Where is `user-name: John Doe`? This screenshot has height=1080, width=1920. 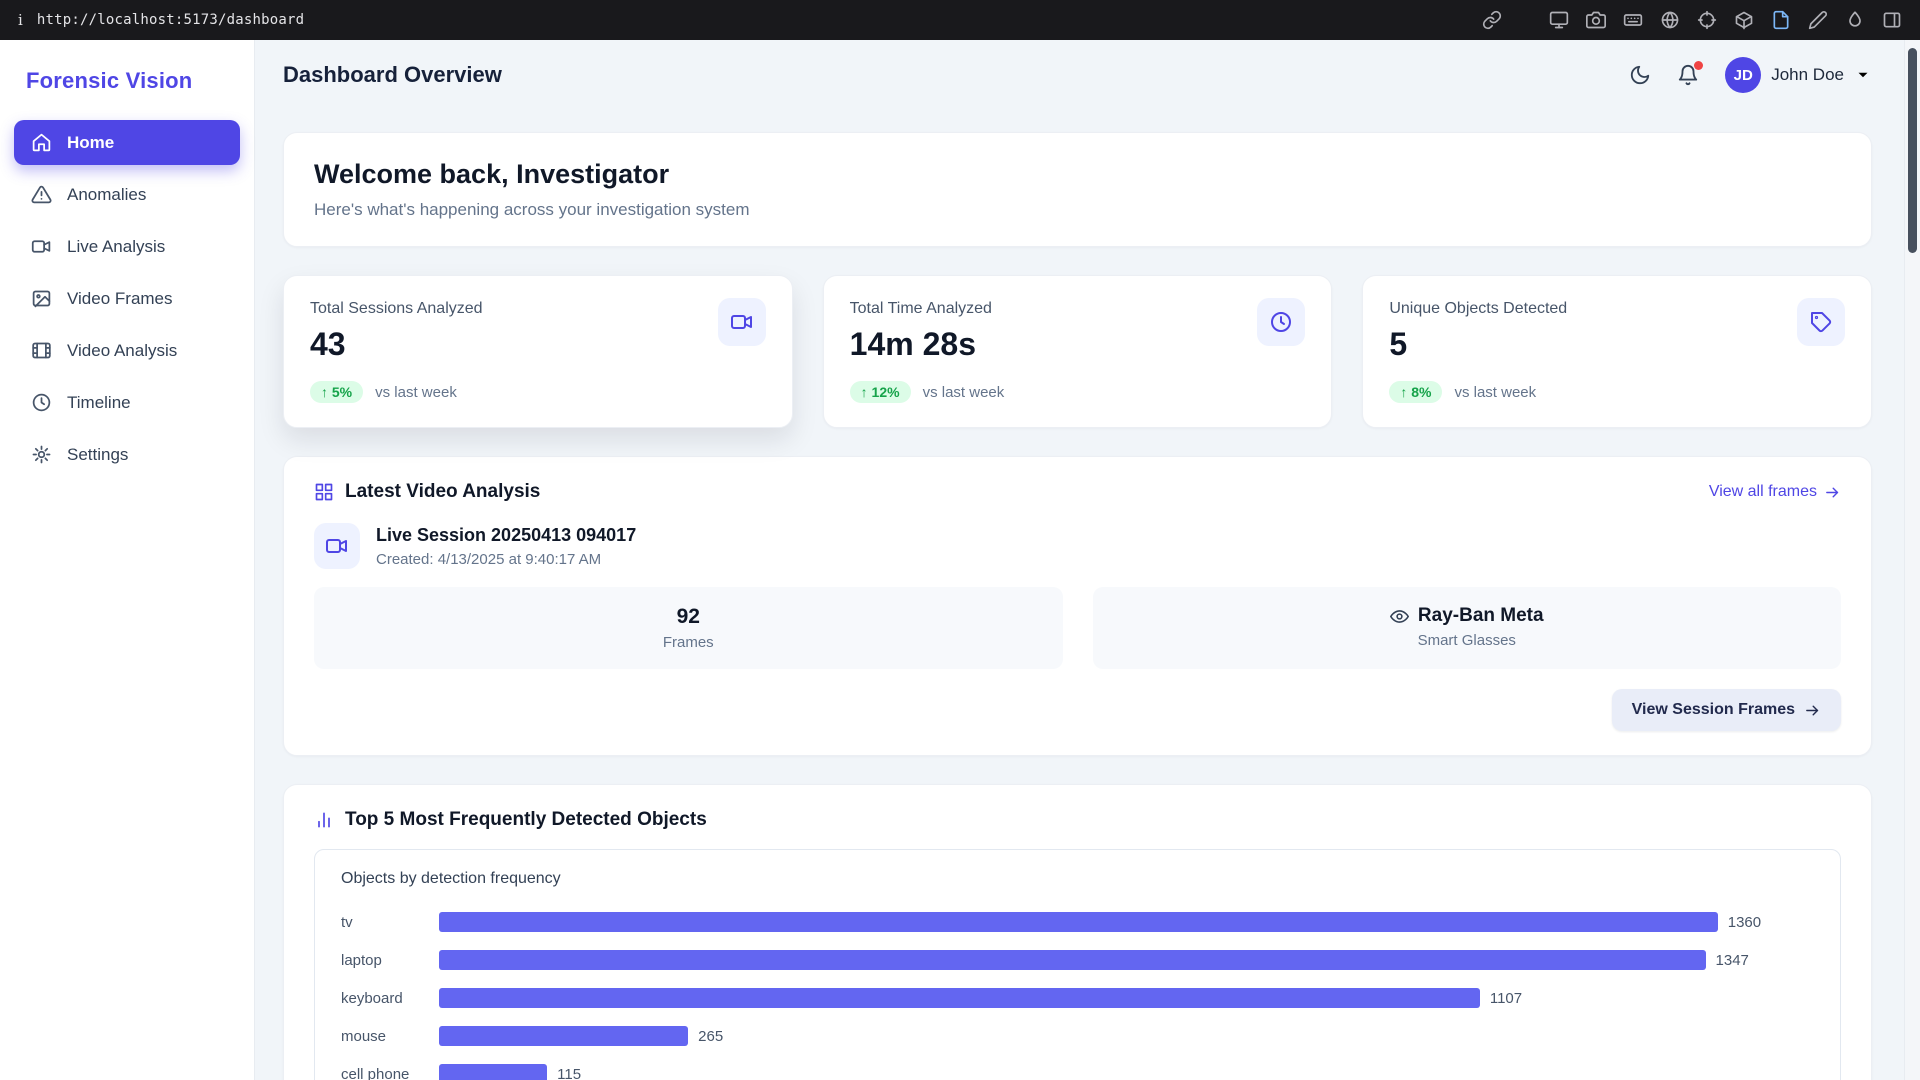 user-name: John Doe is located at coordinates (1807, 74).